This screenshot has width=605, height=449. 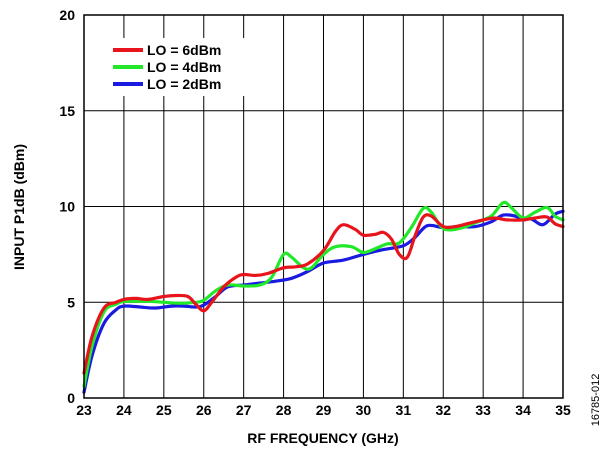 I want to click on x-tick-label: 32, so click(x=443, y=410).